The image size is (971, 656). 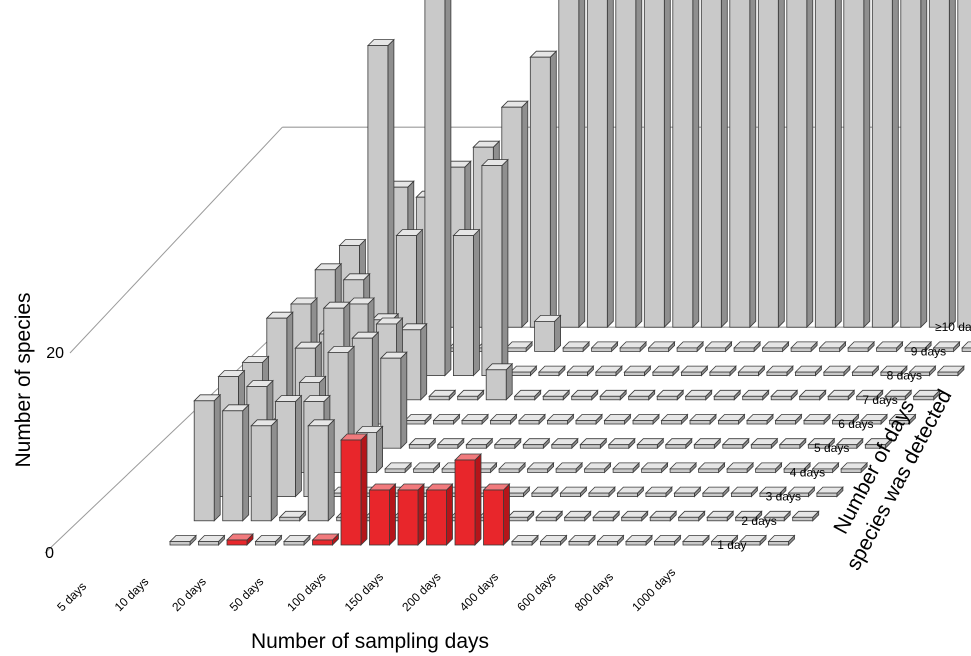 I want to click on bar-r4-c114, so click(x=393, y=400).